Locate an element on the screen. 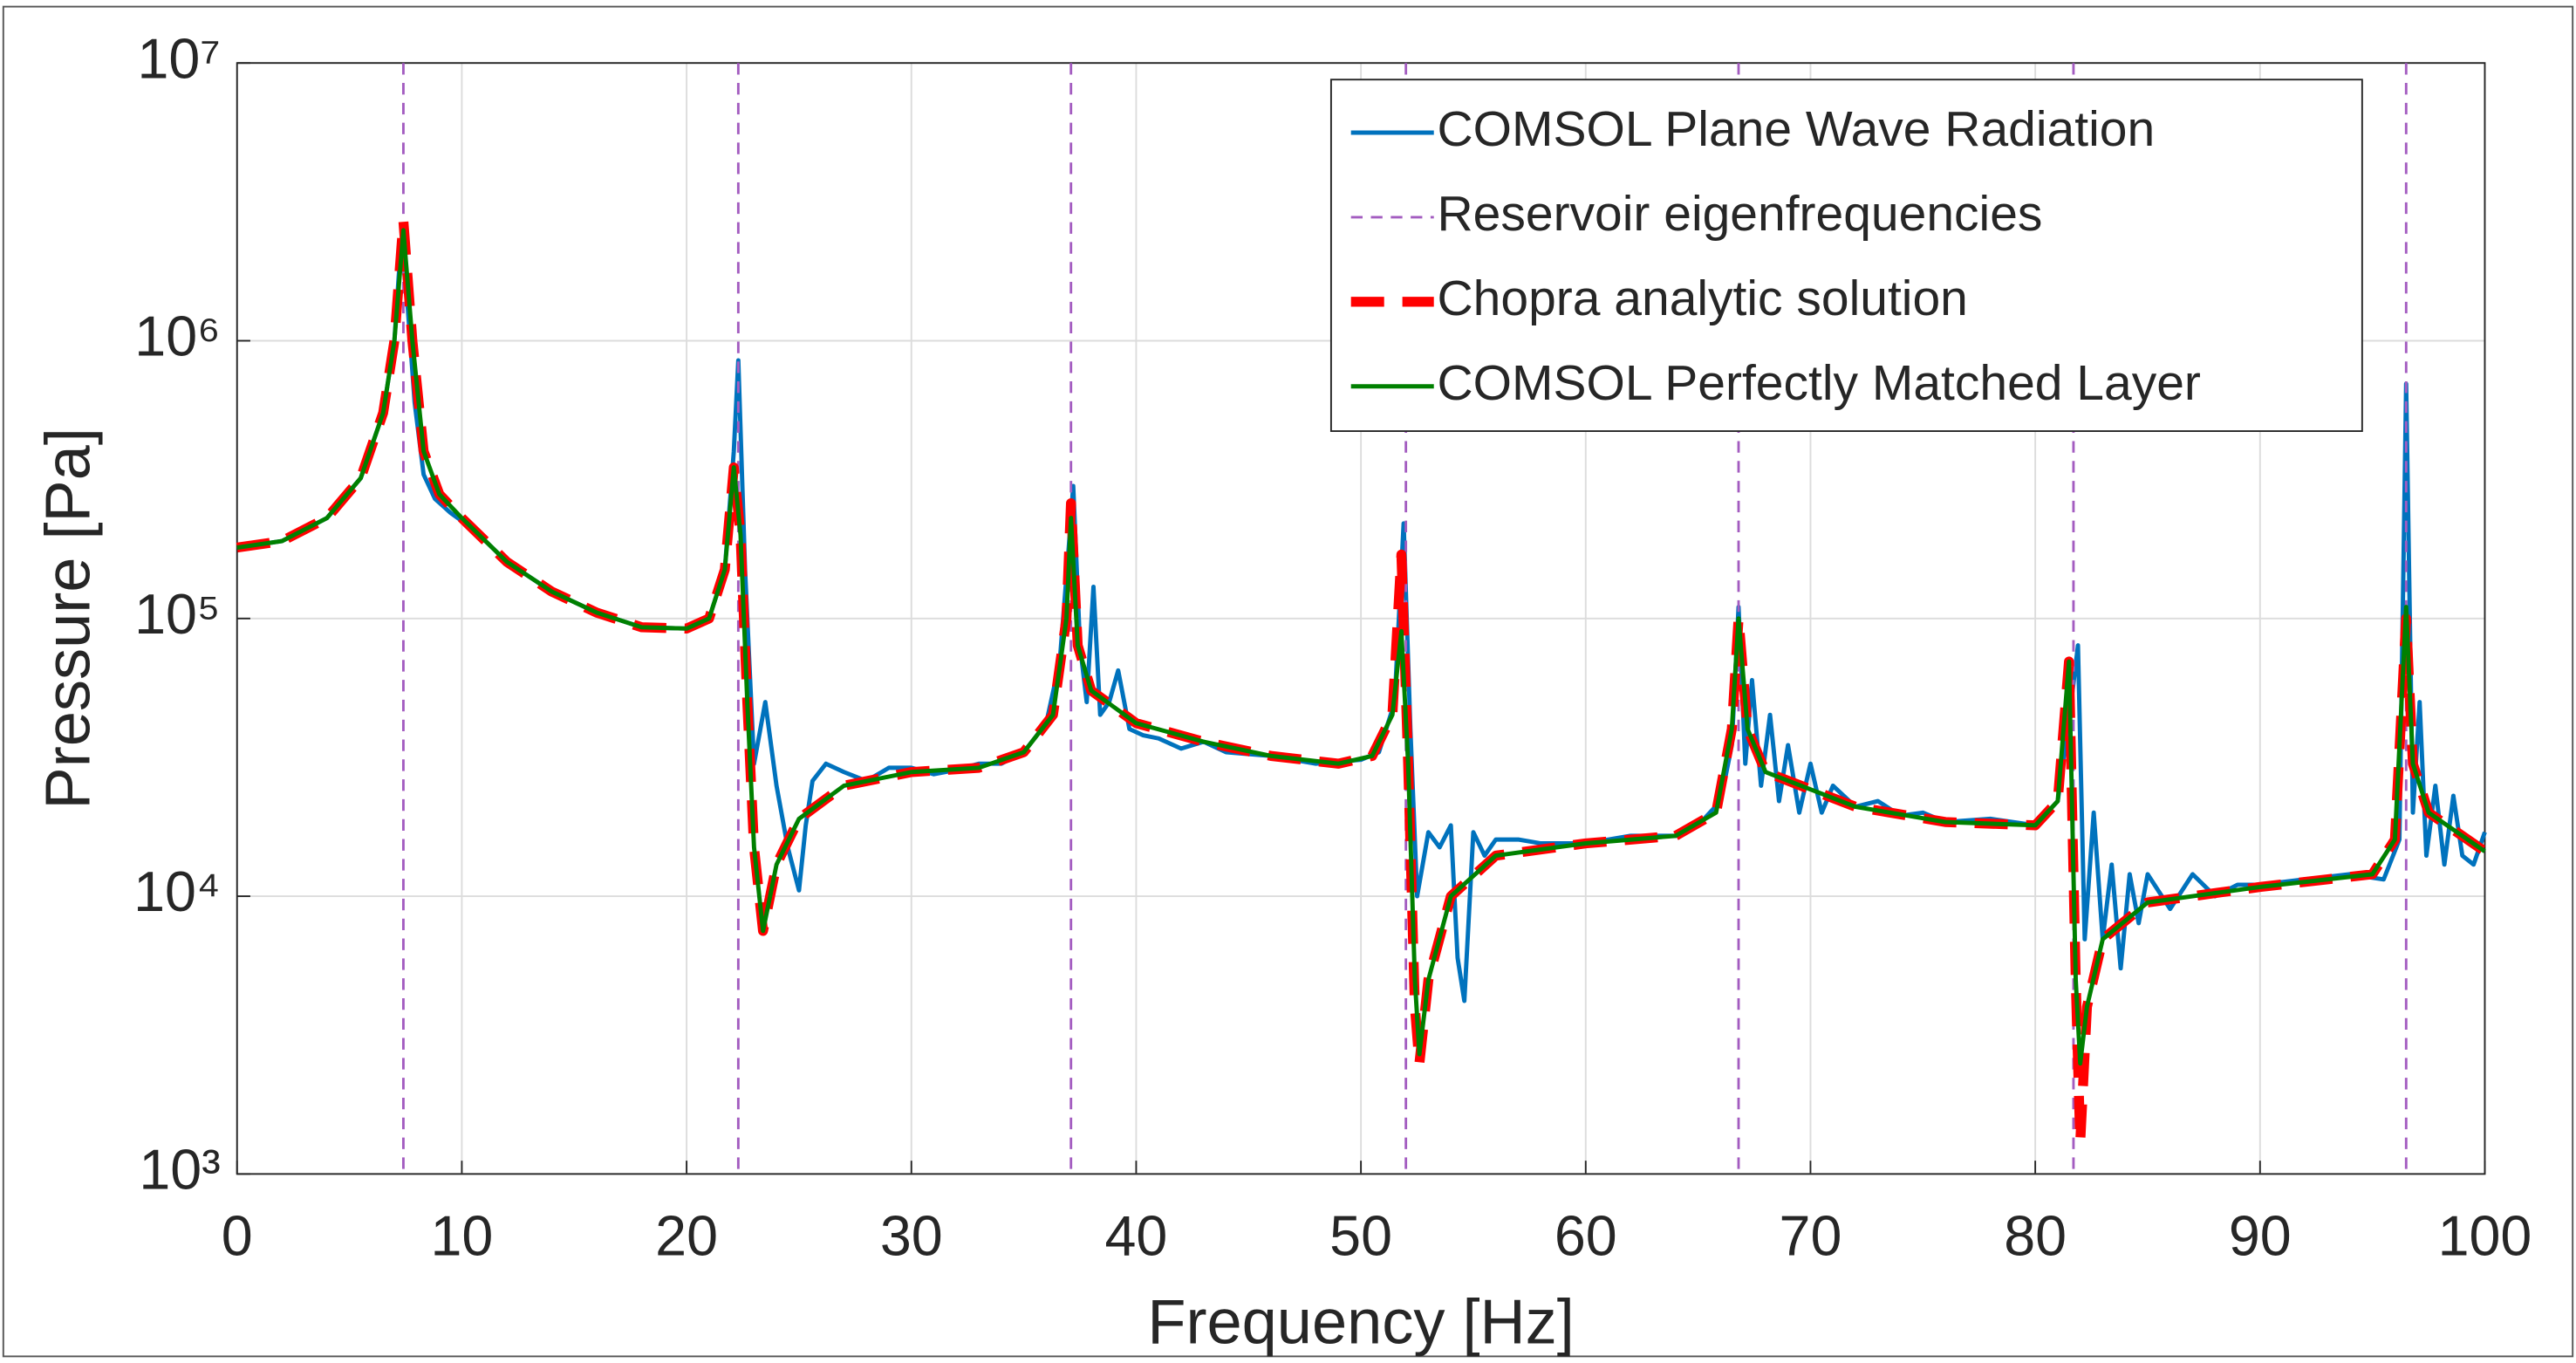 This screenshot has width=2576, height=1363. legend-label: COMSOL Plane Wave Radiation is located at coordinates (1797, 129).